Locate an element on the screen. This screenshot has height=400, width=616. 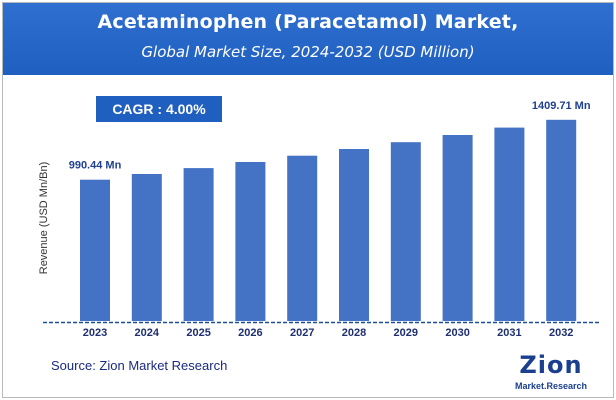
x-tick-label: 2028 is located at coordinates (354, 333).